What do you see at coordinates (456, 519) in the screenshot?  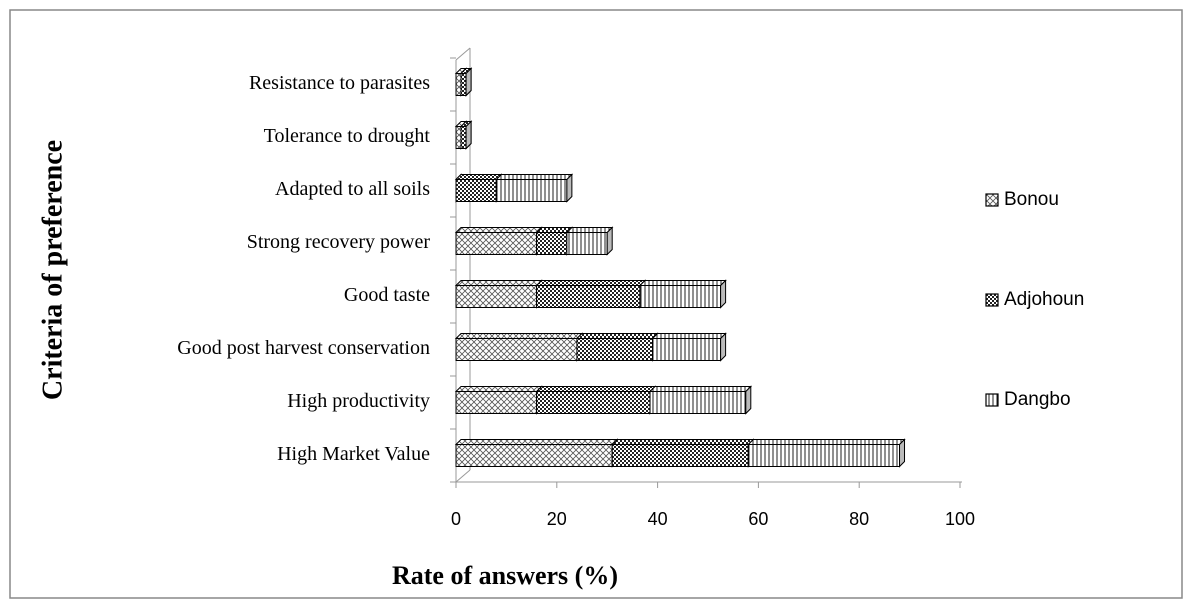 I see `x-tick-label: 0` at bounding box center [456, 519].